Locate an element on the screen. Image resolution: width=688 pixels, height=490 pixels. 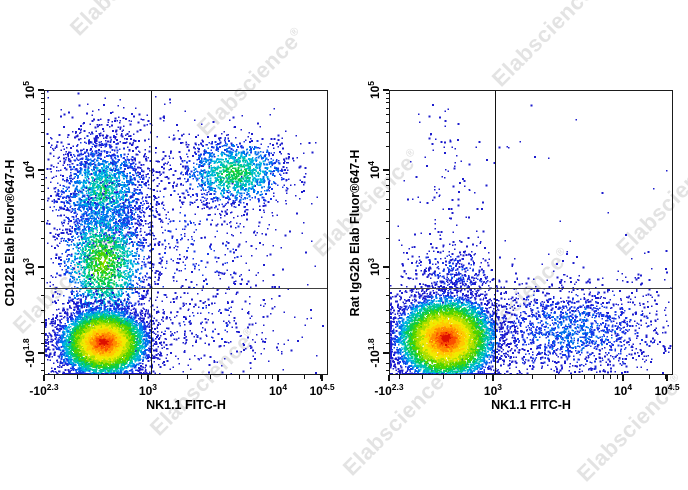
y-axis-label-left: CD122 Elab Fluor®647-H is located at coordinates (9, 232).